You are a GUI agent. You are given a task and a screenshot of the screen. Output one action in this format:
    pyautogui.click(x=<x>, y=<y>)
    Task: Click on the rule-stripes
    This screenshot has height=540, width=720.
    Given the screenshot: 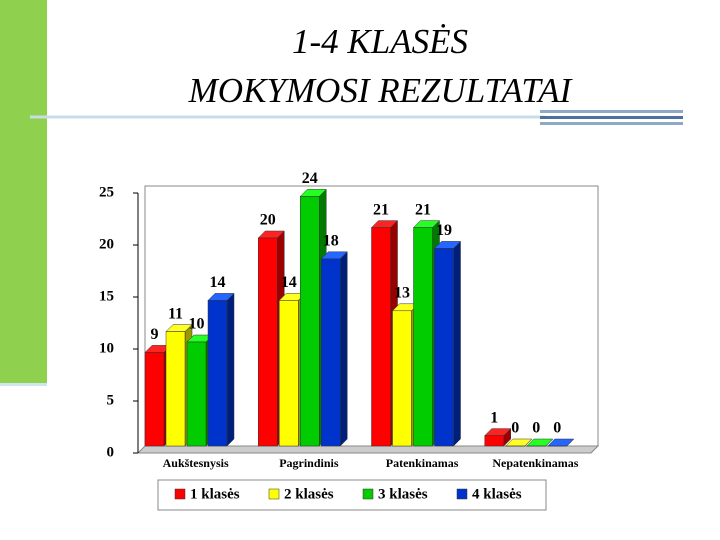 What is the action you would take?
    pyautogui.click(x=611, y=117)
    